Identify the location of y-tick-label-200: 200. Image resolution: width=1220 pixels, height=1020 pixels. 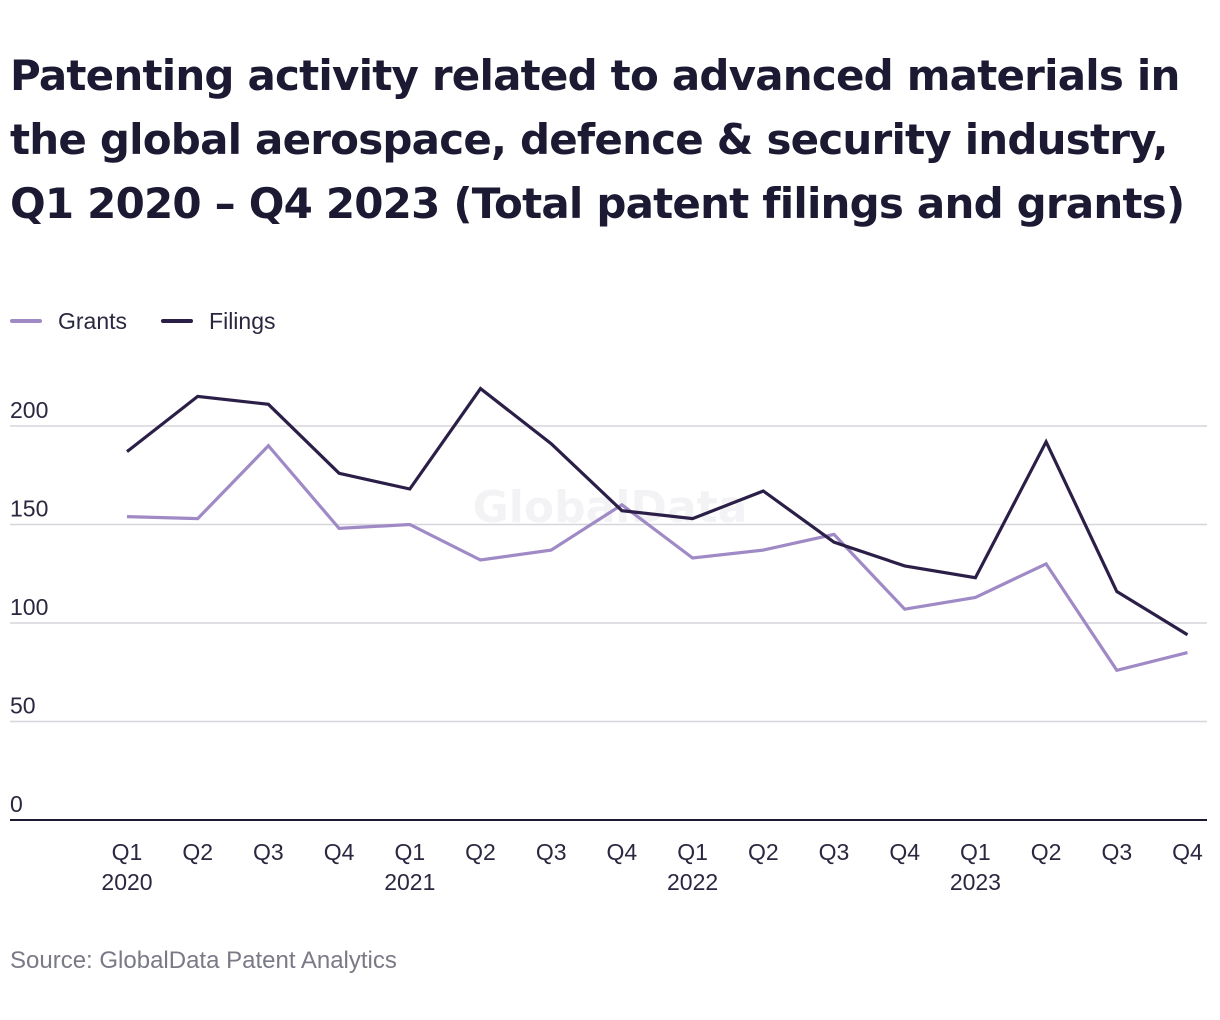
(29, 410).